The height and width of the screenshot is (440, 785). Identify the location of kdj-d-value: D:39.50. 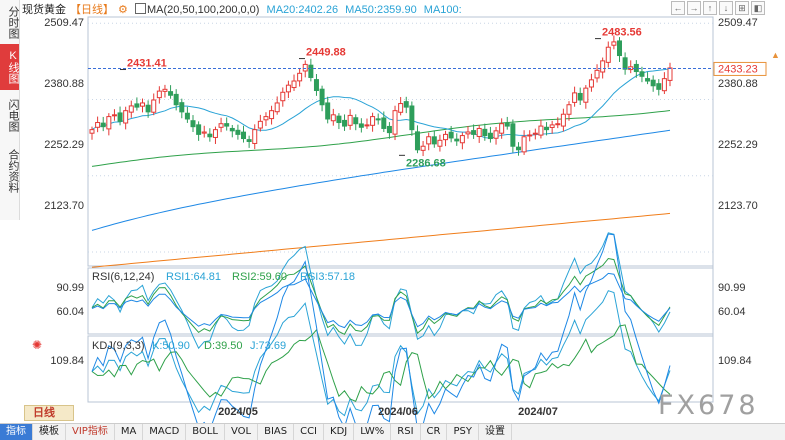
(223, 346).